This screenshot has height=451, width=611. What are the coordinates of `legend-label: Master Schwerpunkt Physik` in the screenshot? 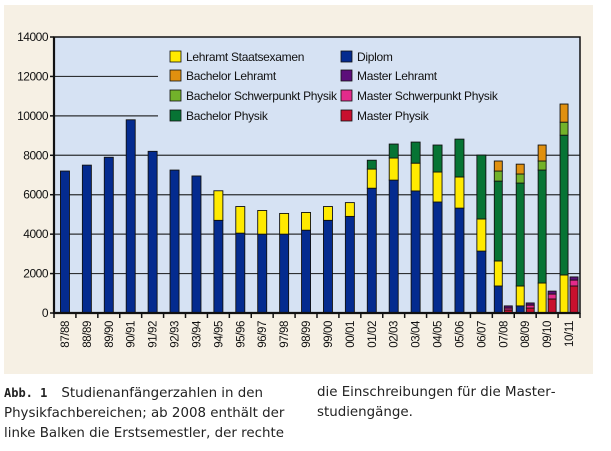 It's located at (428, 96).